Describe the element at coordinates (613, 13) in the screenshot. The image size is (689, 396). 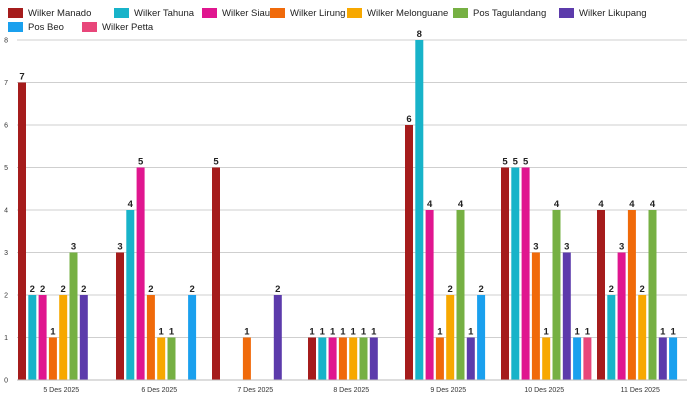
I see `legend-label: Wilker Likupang` at that location.